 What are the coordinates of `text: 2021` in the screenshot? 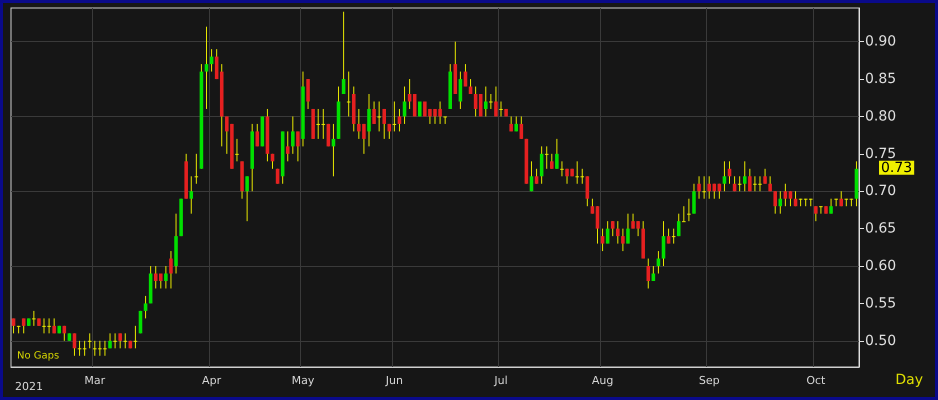 It's located at (29, 386).